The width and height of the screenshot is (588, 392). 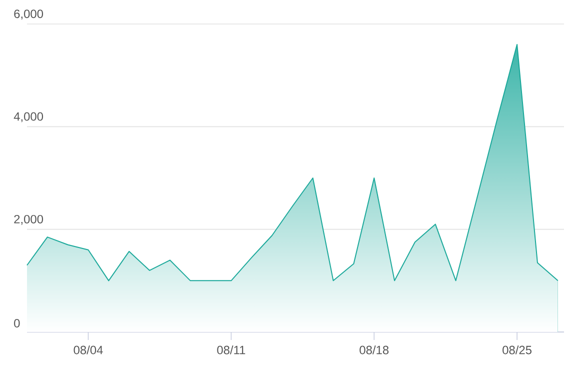 What do you see at coordinates (29, 117) in the screenshot?
I see `y-tick-label: 4,000` at bounding box center [29, 117].